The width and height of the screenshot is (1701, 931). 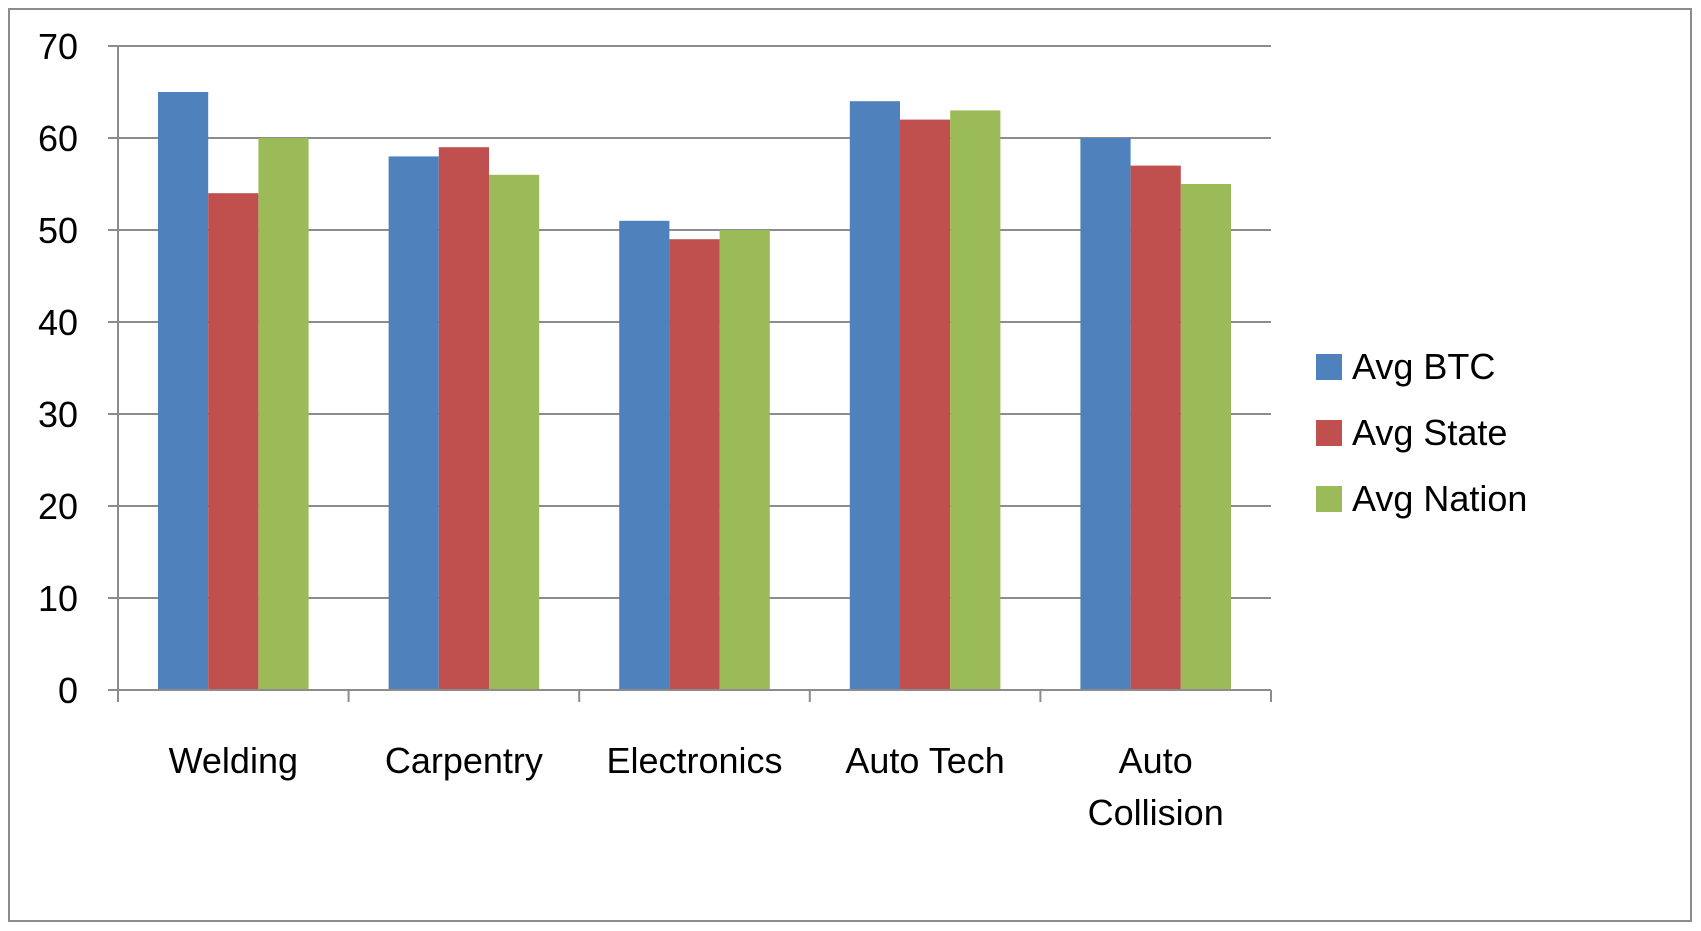 What do you see at coordinates (58, 368) in the screenshot?
I see `y-tick-labels: 0 10 20 30 40 50 60 70` at bounding box center [58, 368].